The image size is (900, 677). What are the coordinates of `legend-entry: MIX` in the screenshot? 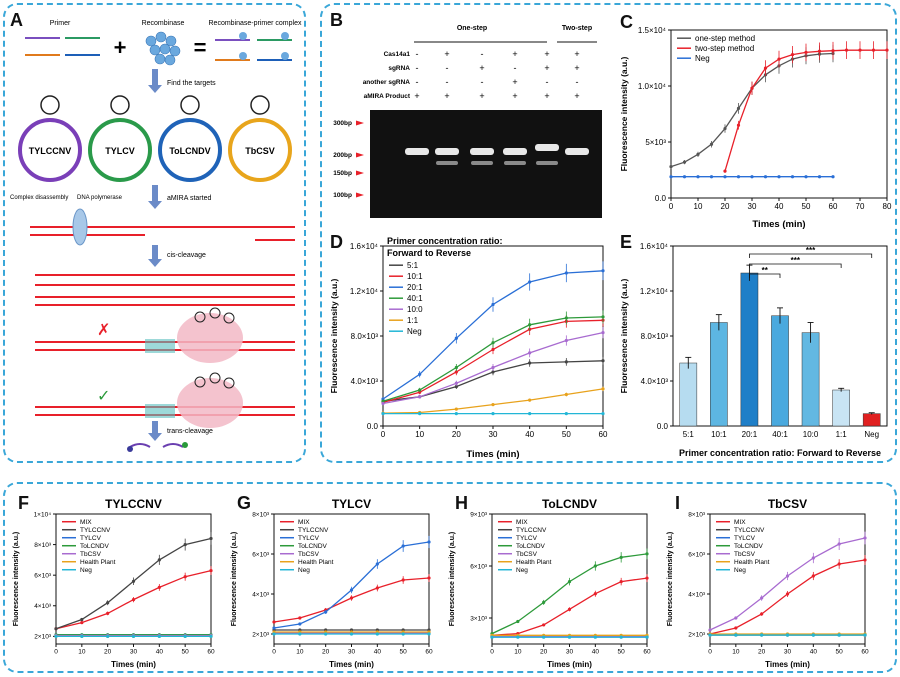 It's located at (522, 522).